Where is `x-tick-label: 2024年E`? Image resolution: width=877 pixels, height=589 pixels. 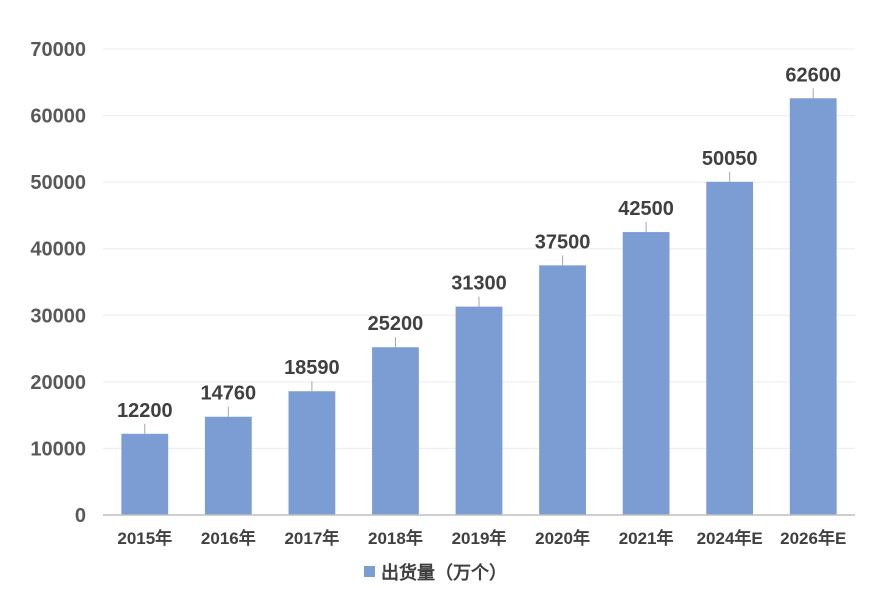
x-tick-label: 2024年E is located at coordinates (730, 538).